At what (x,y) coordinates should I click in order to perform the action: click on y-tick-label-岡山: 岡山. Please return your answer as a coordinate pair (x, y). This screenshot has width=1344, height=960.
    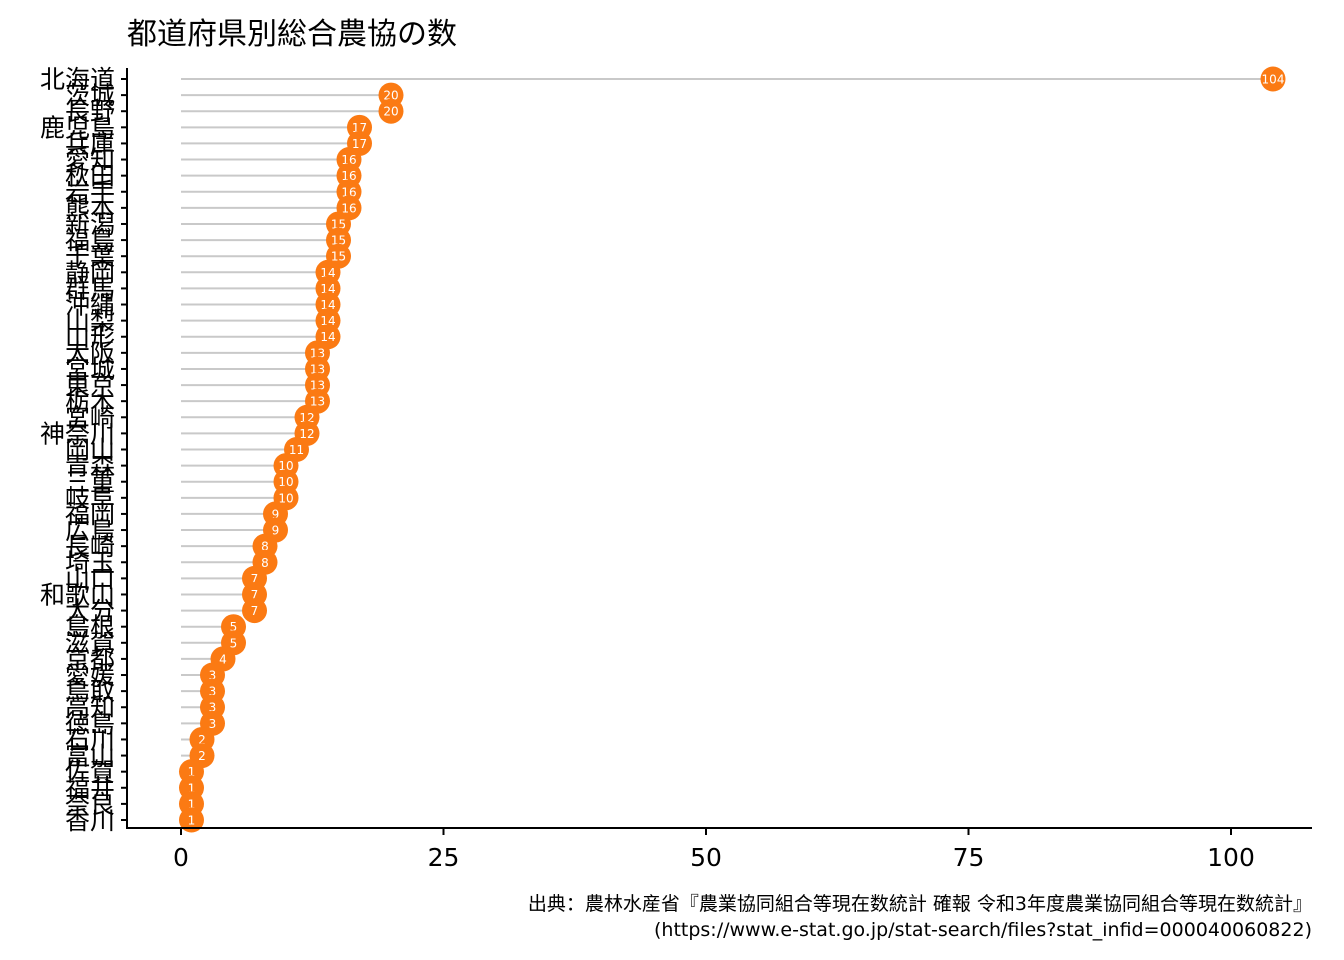
    Looking at the image, I should click on (90, 450).